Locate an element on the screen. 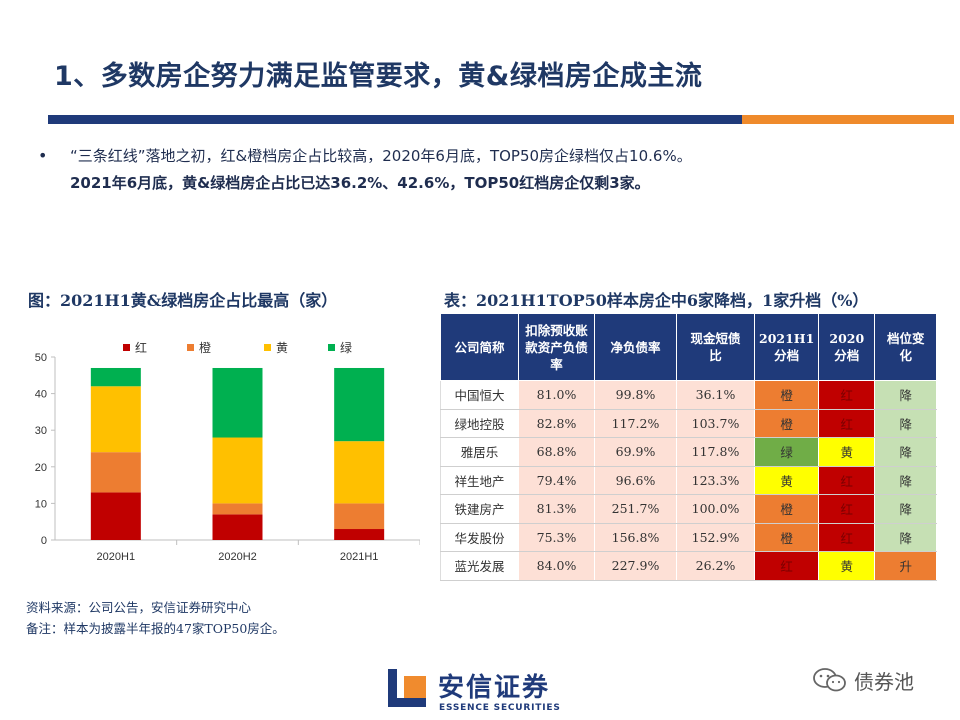 This screenshot has width=960, height=720. y-tick-label: 20 is located at coordinates (41, 468).